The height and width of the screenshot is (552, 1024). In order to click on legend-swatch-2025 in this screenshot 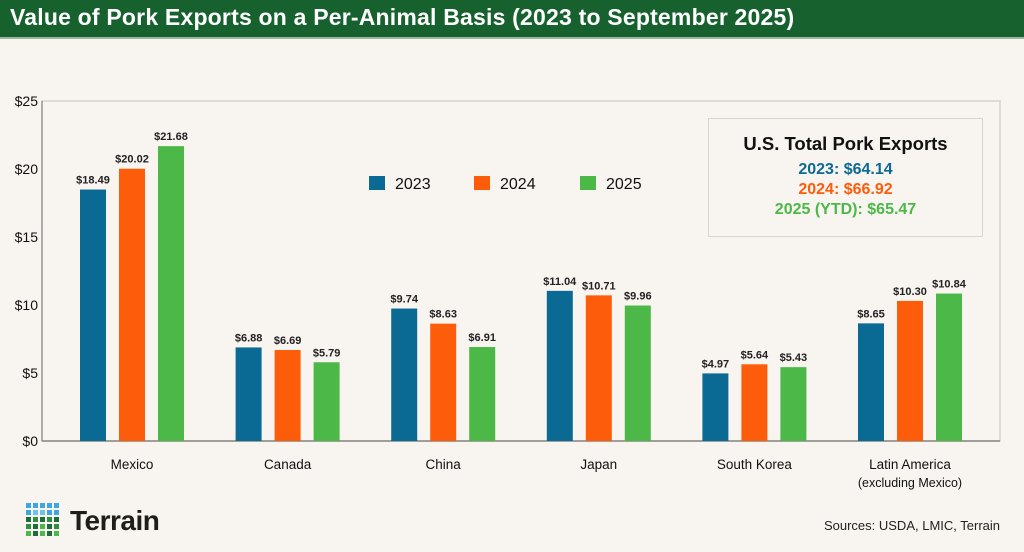, I will do `click(588, 183)`.